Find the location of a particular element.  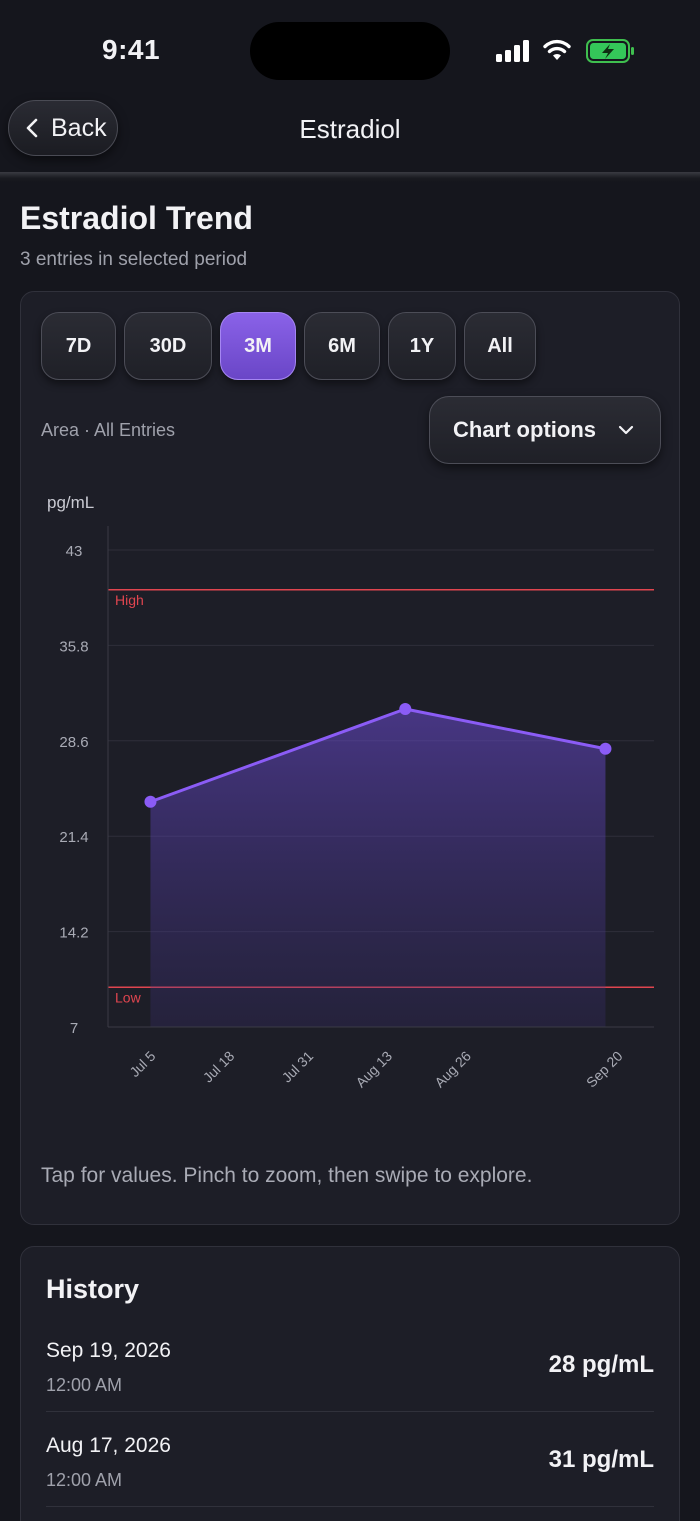

y-tick-label: 14.2 is located at coordinates (73, 933).